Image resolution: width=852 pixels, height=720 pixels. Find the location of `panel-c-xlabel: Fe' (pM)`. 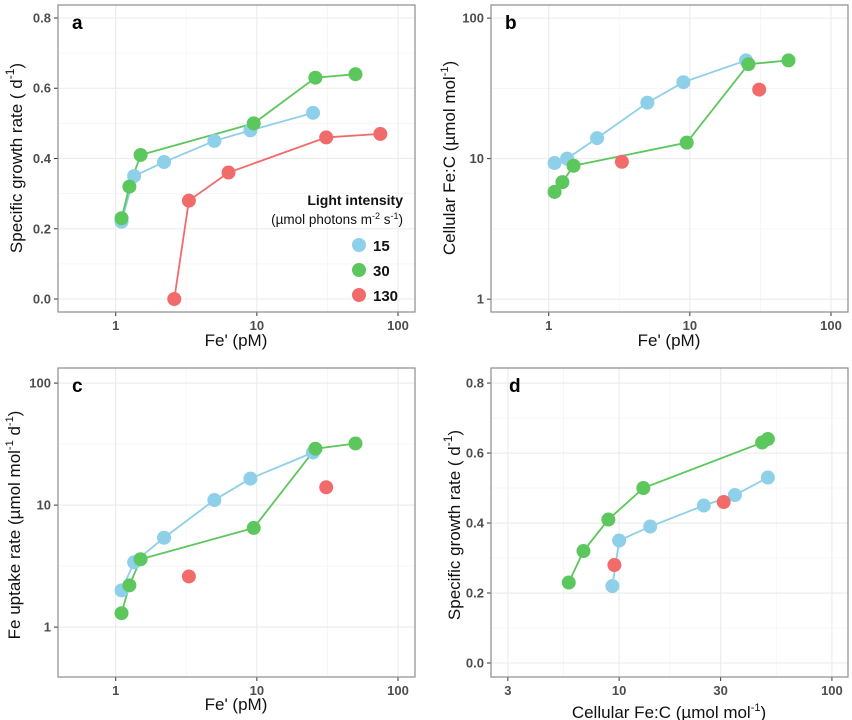

panel-c-xlabel: Fe' (pM) is located at coordinates (236, 704).